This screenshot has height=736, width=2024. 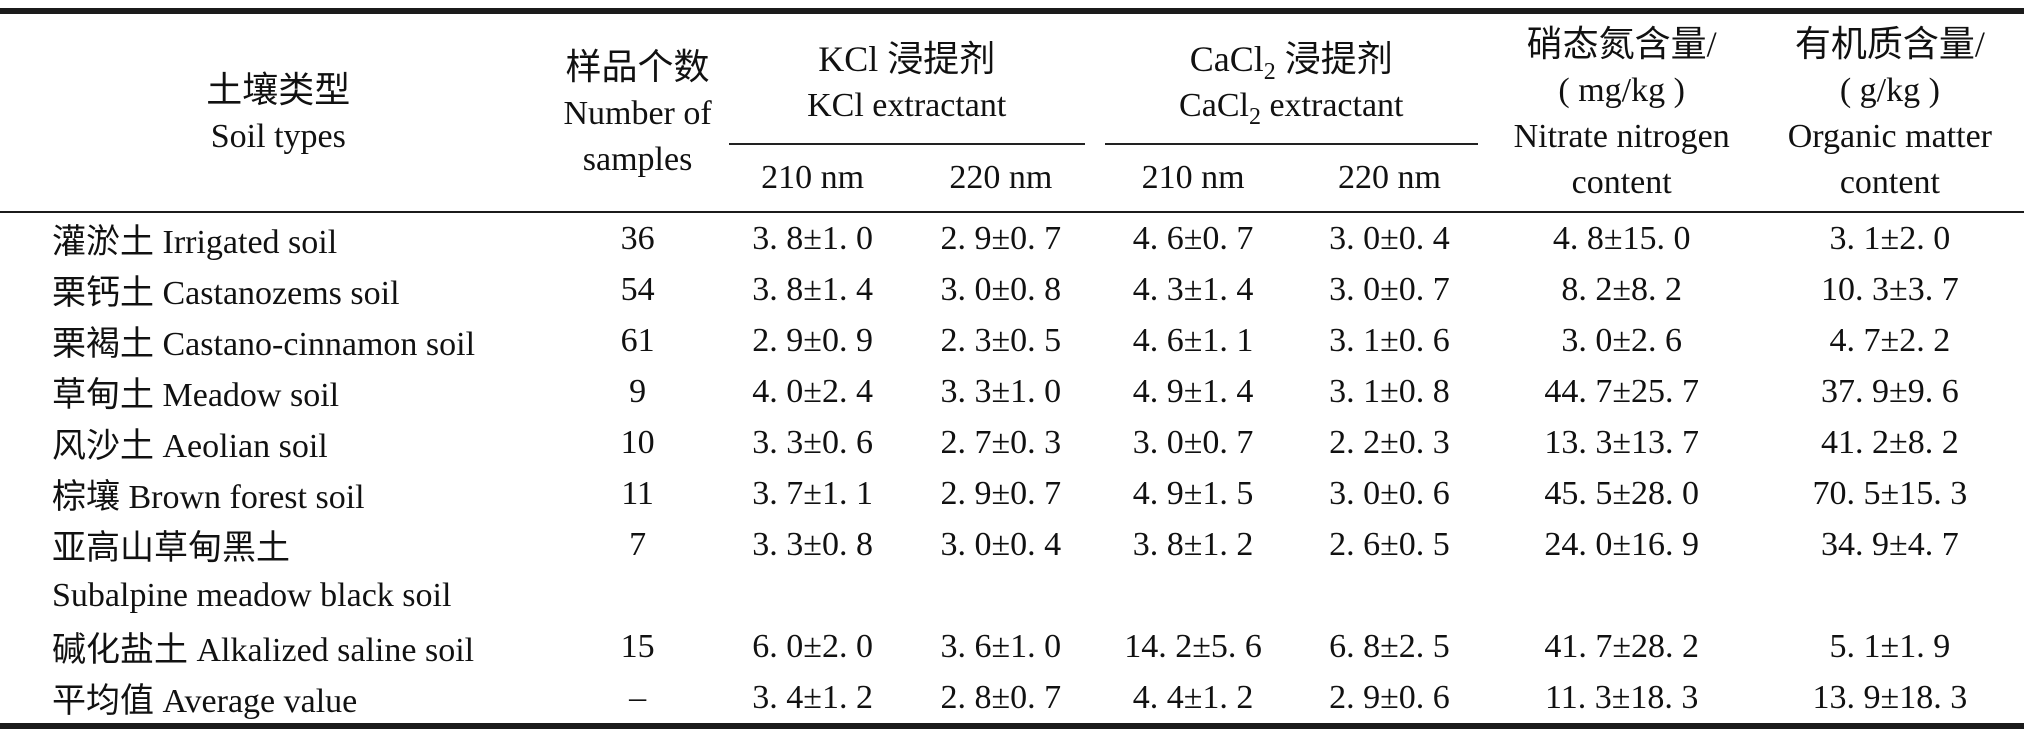 What do you see at coordinates (637, 159) in the screenshot?
I see `header-samples-en-2: samples` at bounding box center [637, 159].